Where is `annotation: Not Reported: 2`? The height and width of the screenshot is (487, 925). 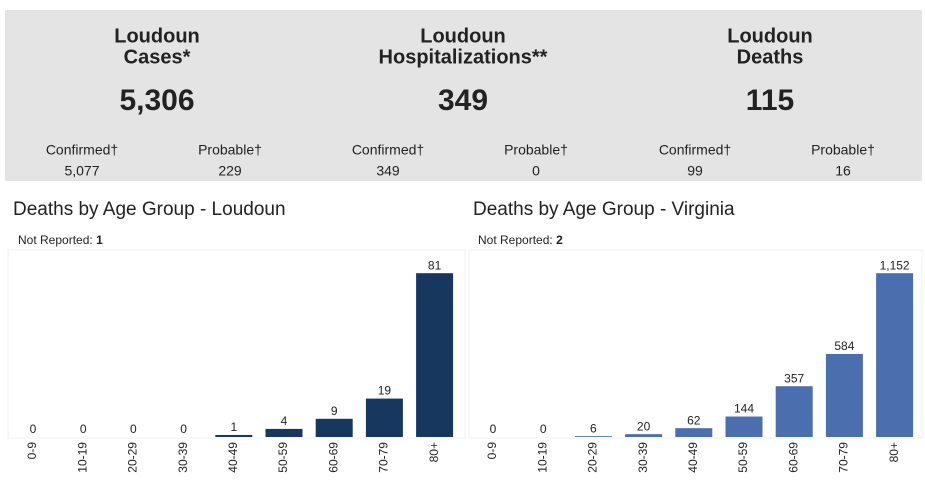 annotation: Not Reported: 2 is located at coordinates (520, 240).